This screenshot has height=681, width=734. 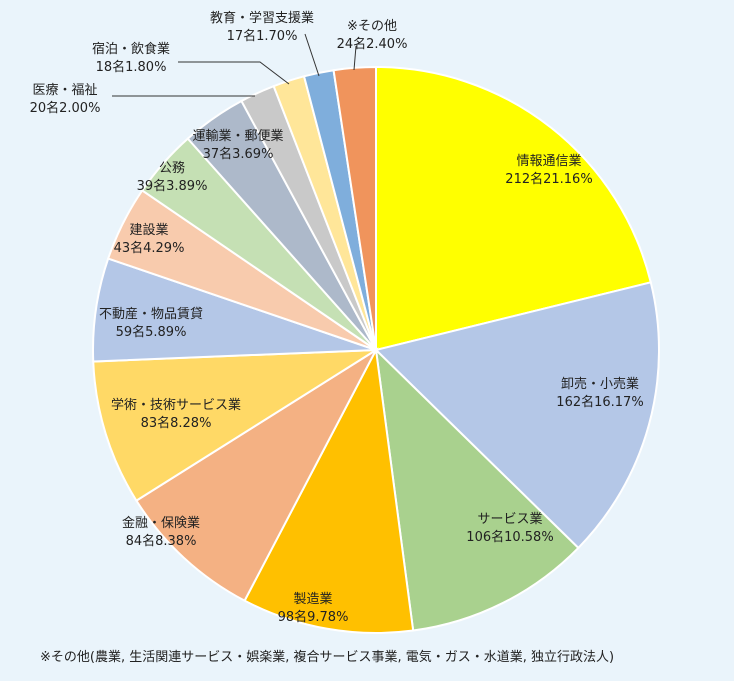 I want to click on slice-name-label: 宿泊・飲食業, so click(x=131, y=49).